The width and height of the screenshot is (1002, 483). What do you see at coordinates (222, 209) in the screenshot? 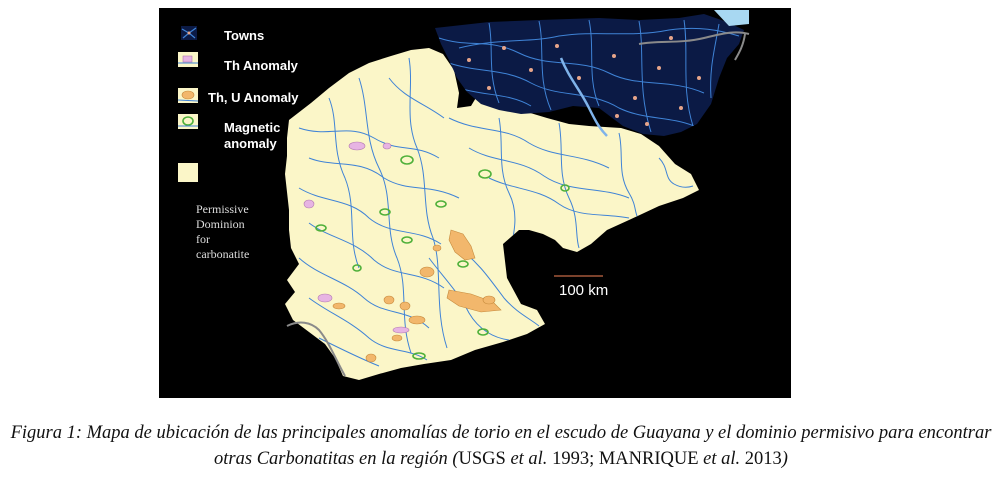
I see `legend-permissive-label-1: Permissive` at bounding box center [222, 209].